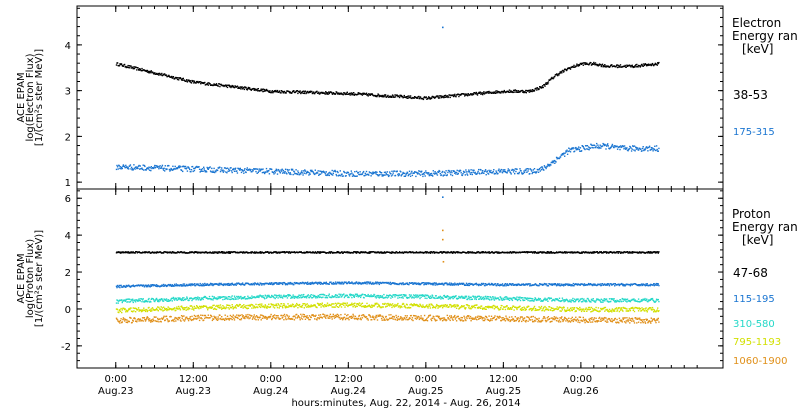 This screenshot has height=410, width=800. What do you see at coordinates (442, 27) in the screenshot?
I see `electron-outlier-point` at bounding box center [442, 27].